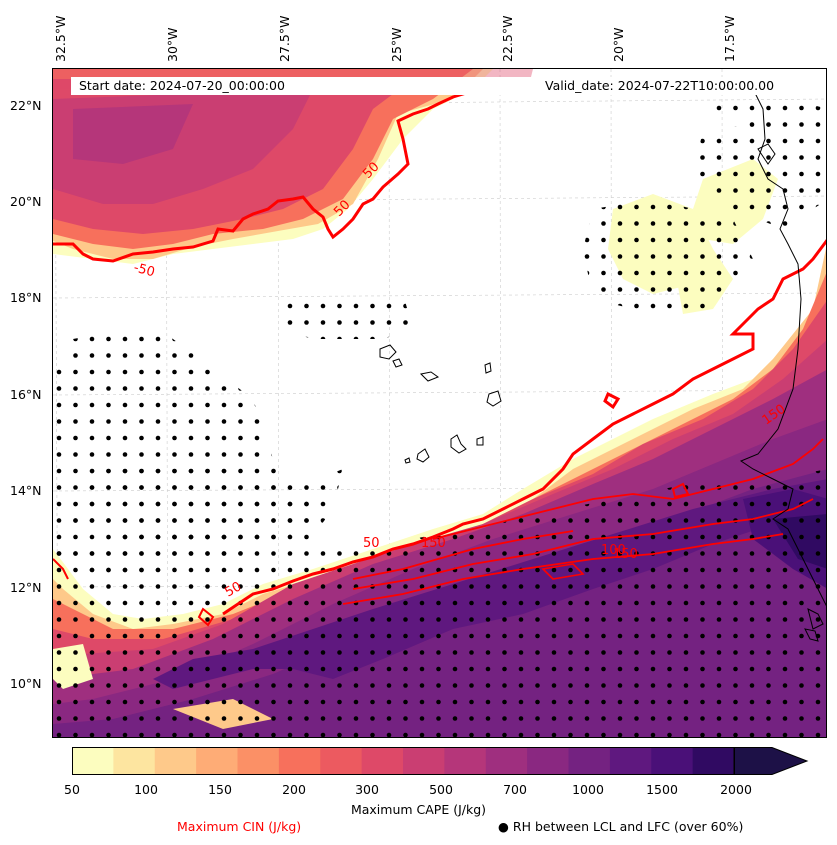 This screenshot has width=837, height=845. Describe the element at coordinates (26, 587) in the screenshot. I see `lat-label: 12°N` at that location.